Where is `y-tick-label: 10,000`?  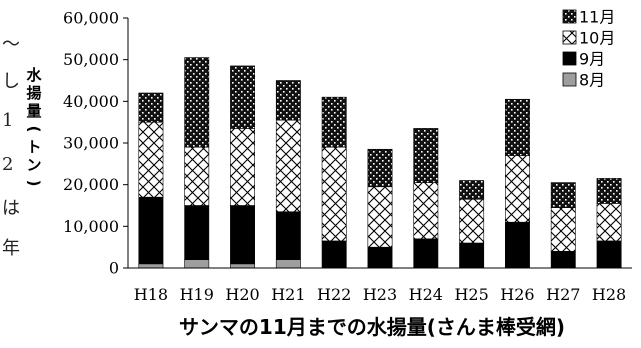 y-tick-label: 10,000 is located at coordinates (91, 226).